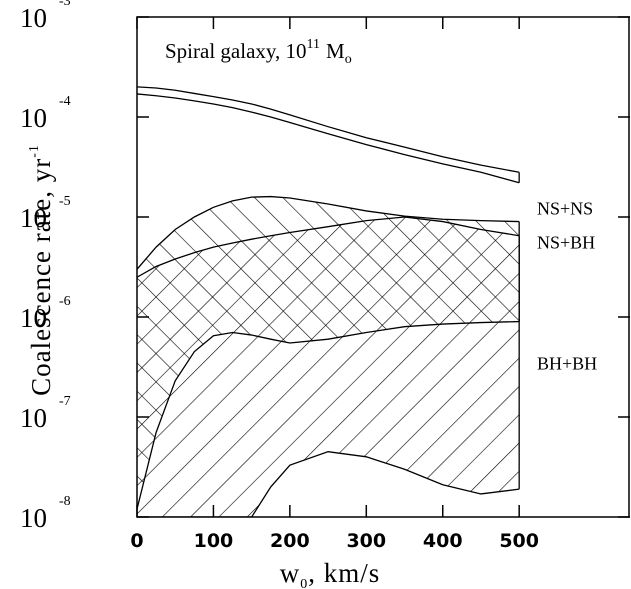  I want to click on x-tick-label: 100, so click(214, 541).